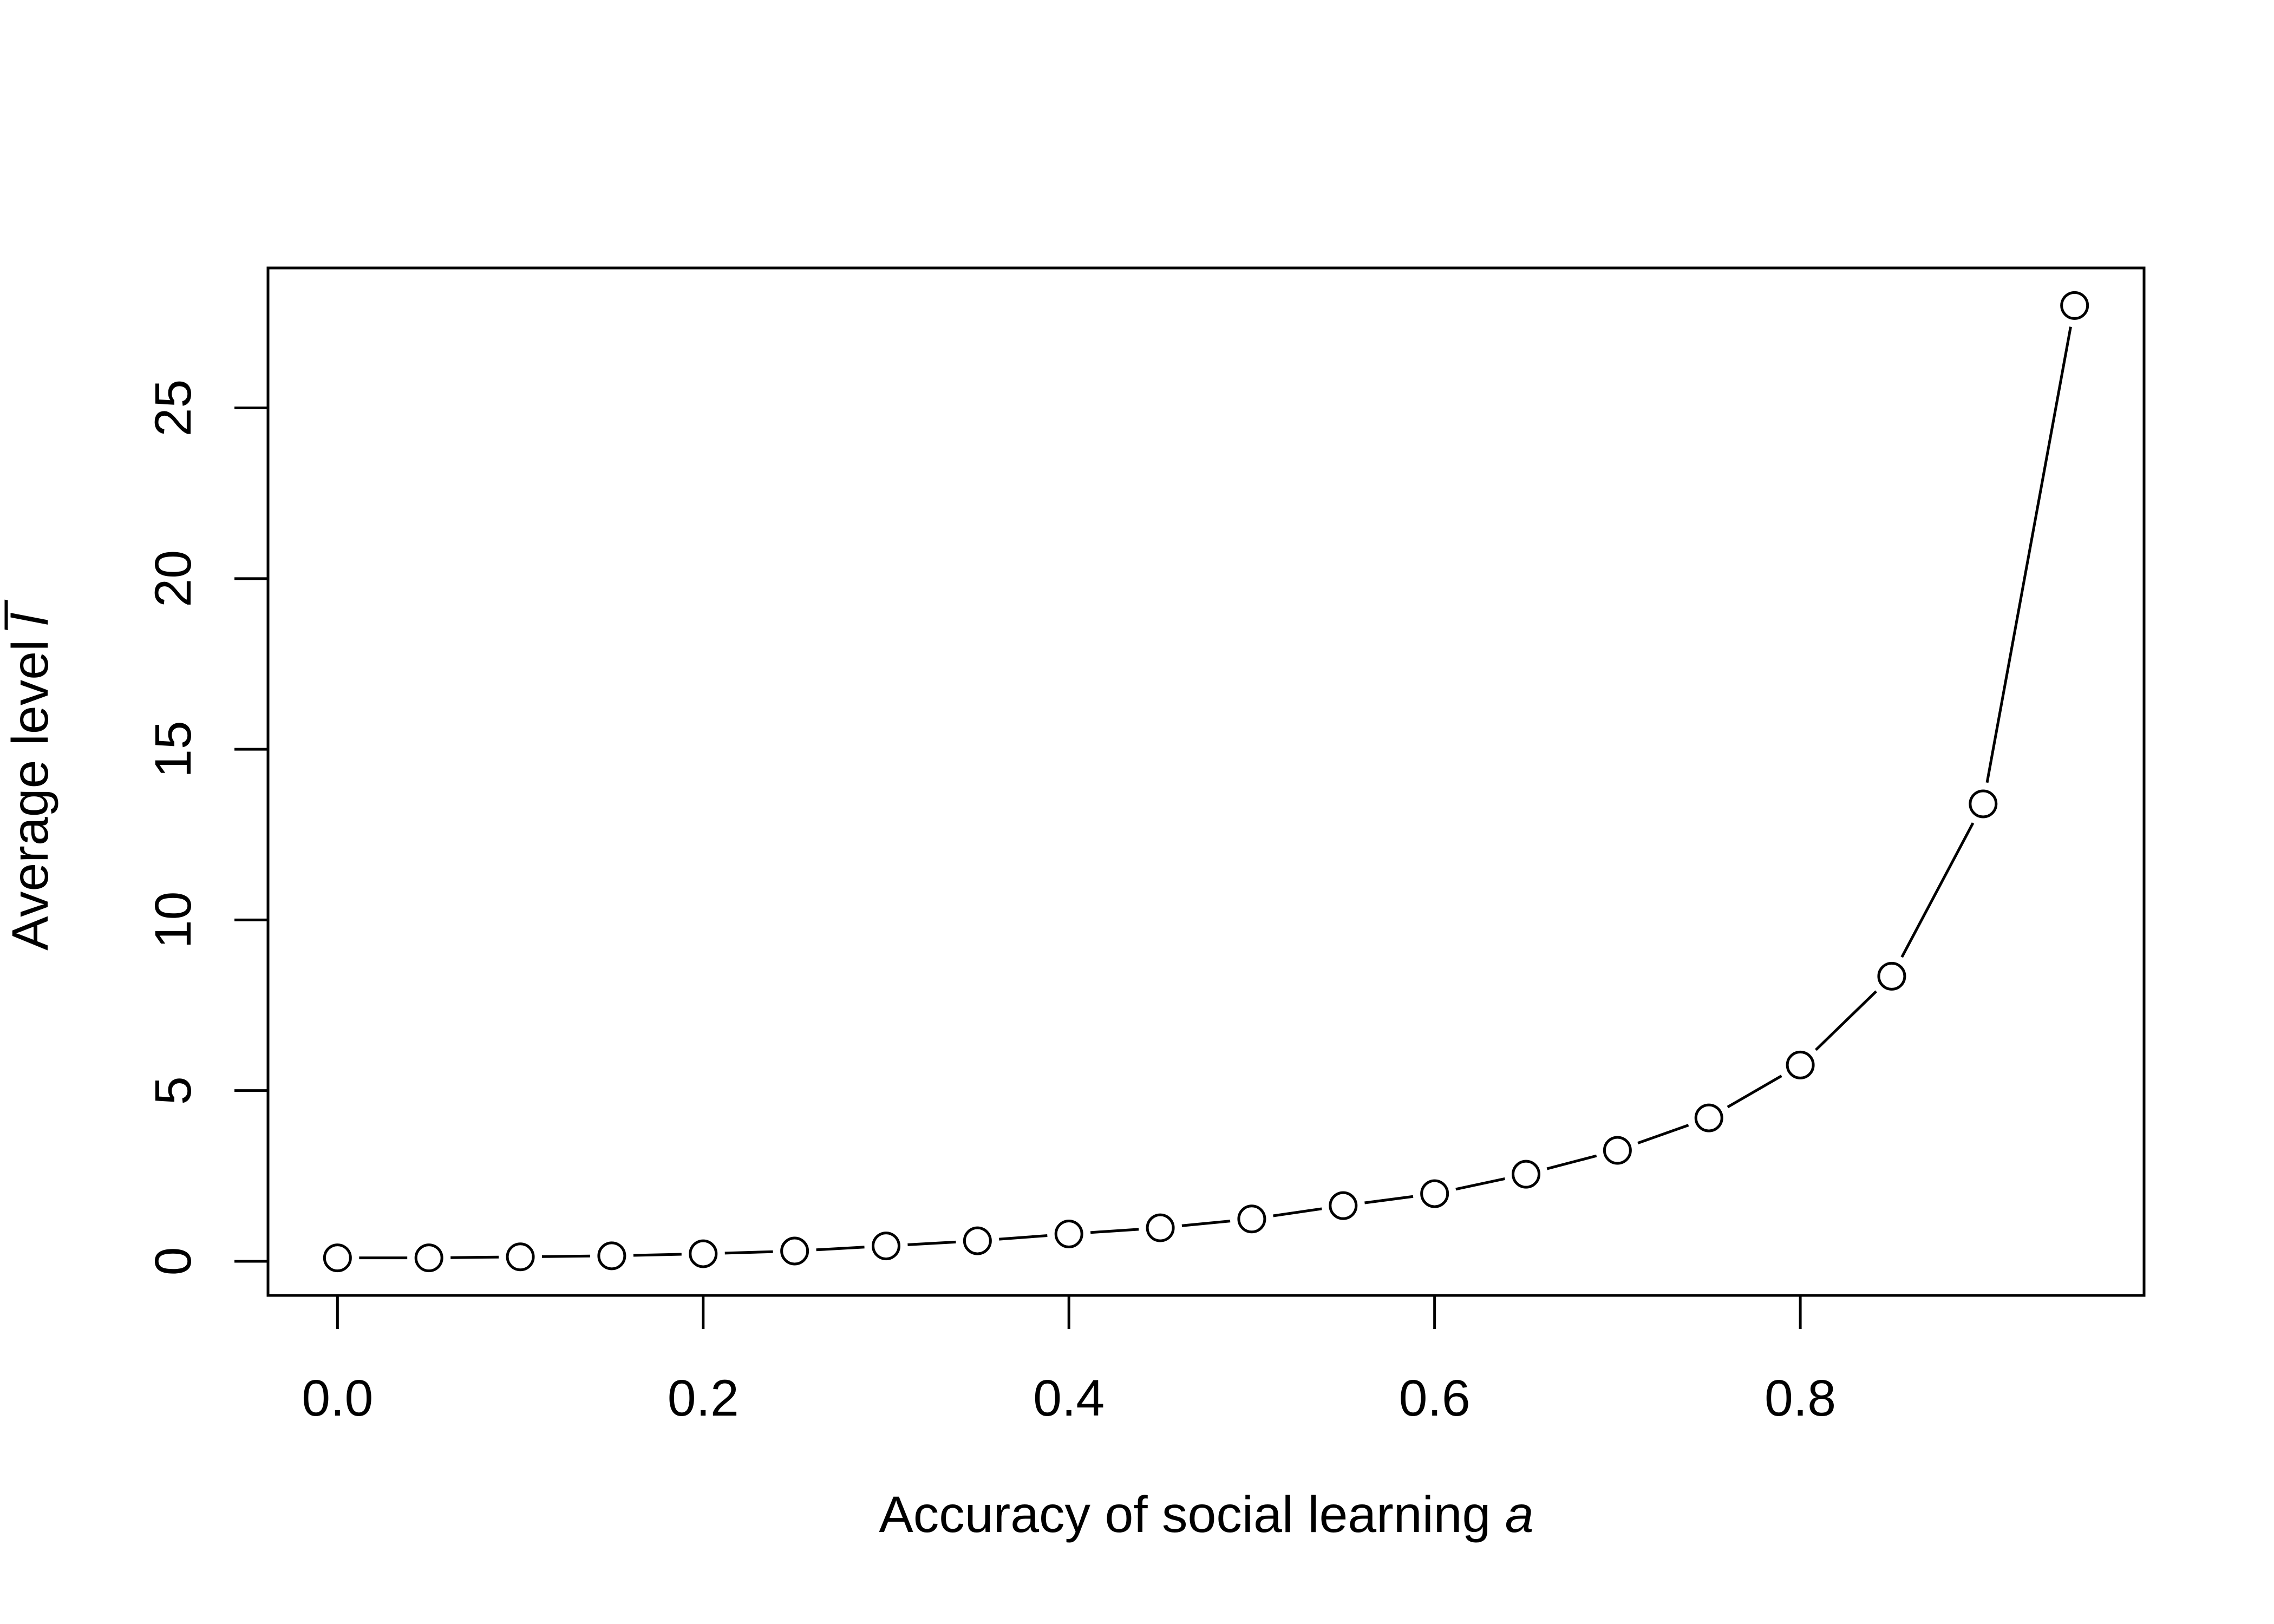 This screenshot has height=1624, width=2274. What do you see at coordinates (1801, 1398) in the screenshot?
I see `x-tick-label: 0.8` at bounding box center [1801, 1398].